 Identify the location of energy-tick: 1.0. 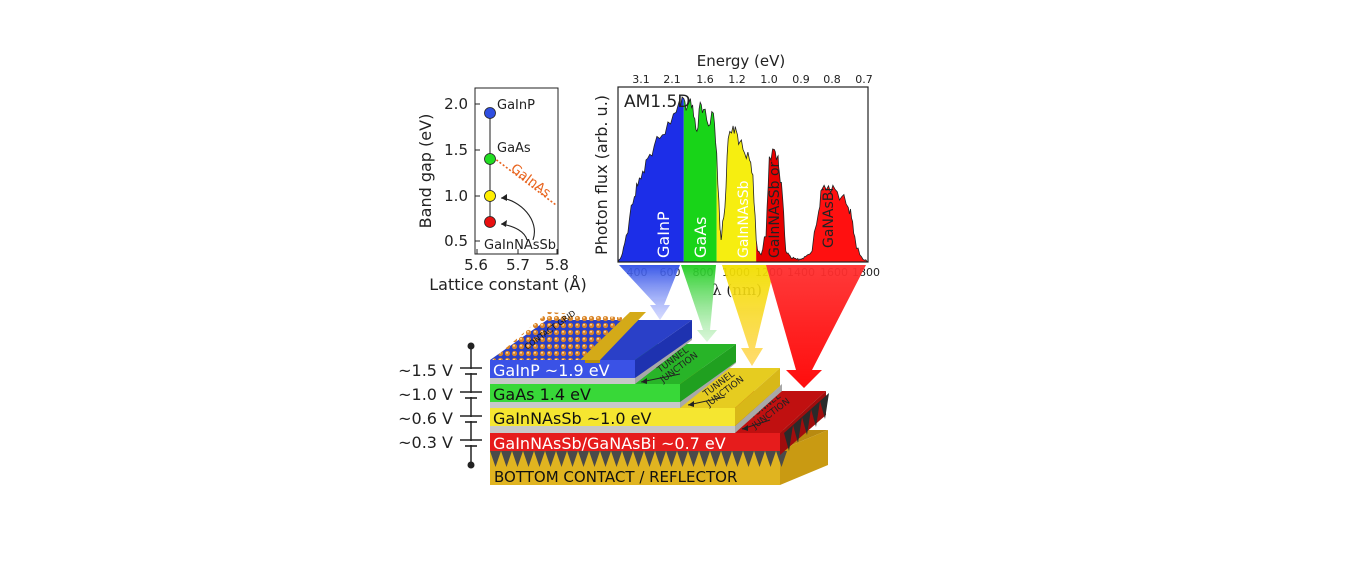
(769, 79).